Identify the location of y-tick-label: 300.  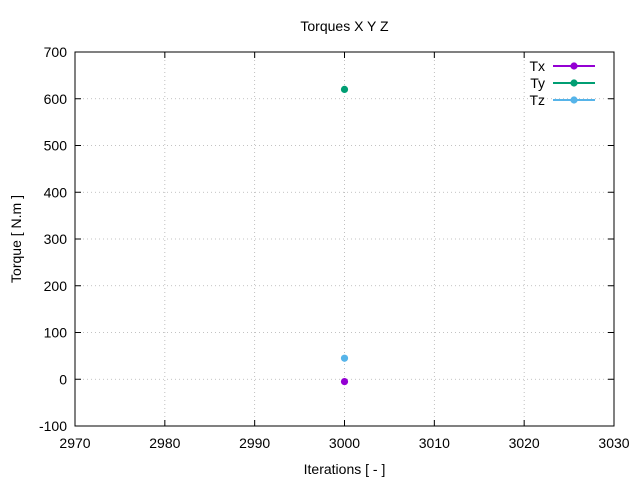
(56, 239).